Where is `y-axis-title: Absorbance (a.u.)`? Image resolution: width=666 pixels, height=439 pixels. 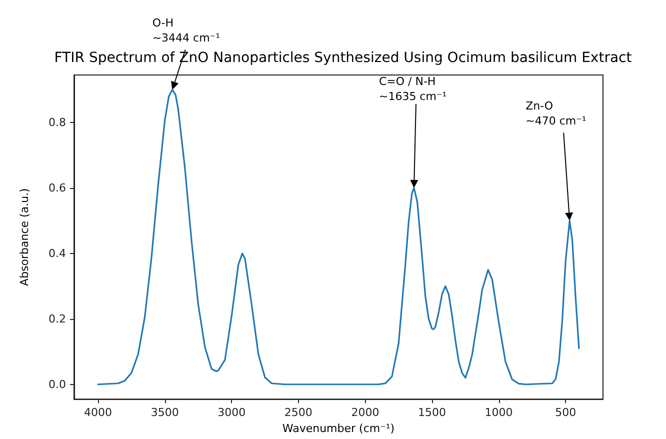 y-axis-title: Absorbance (a.u.) is located at coordinates (24, 237).